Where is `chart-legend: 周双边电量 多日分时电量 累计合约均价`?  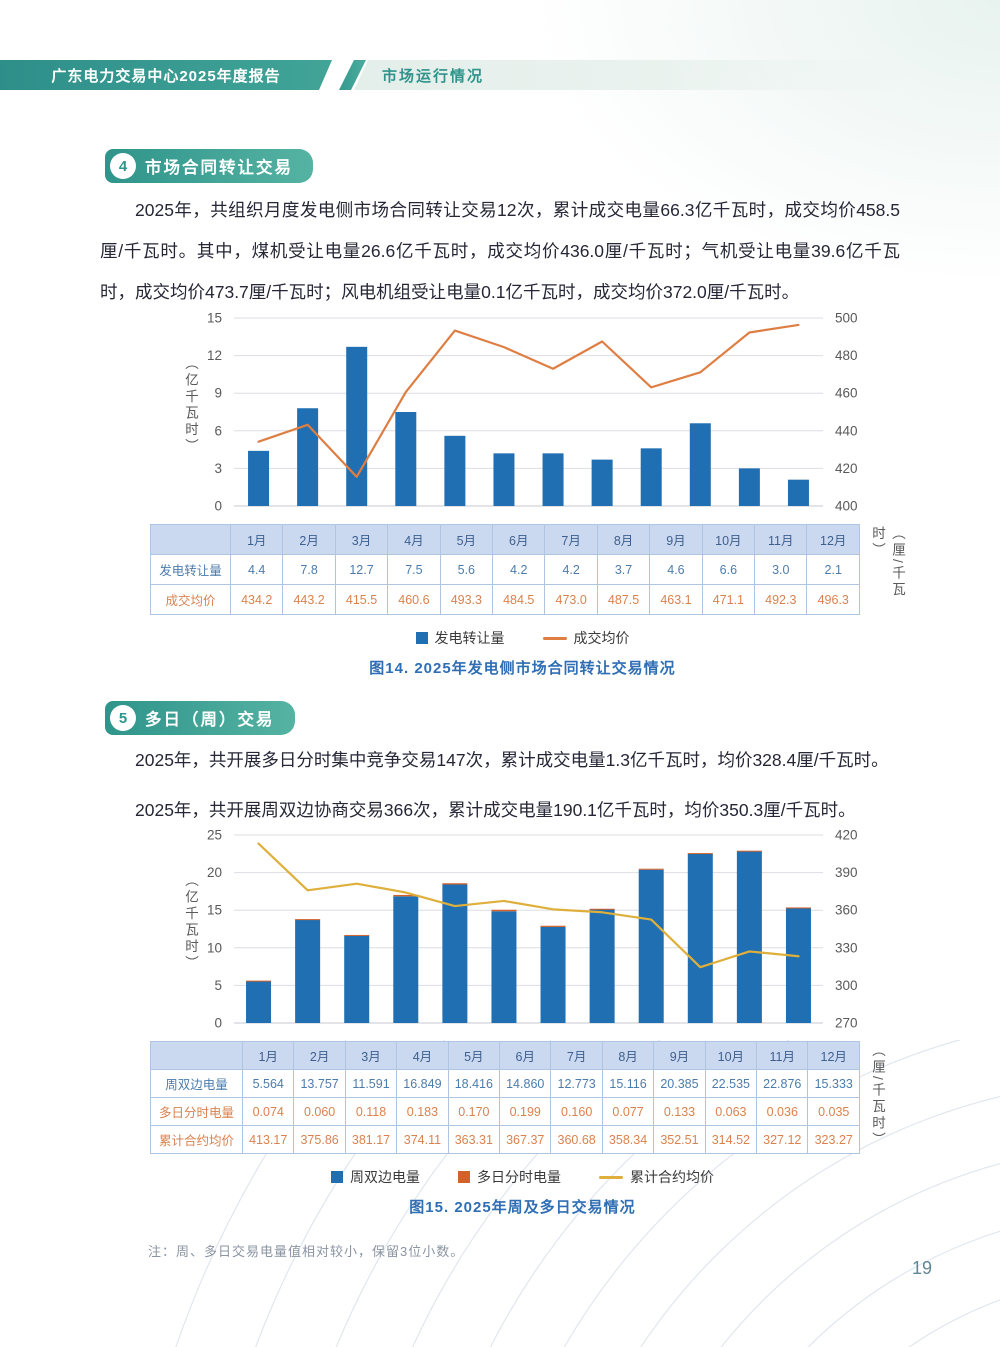
chart-legend: 周双边电量 多日分时电量 累计合约均价 is located at coordinates (522, 1177).